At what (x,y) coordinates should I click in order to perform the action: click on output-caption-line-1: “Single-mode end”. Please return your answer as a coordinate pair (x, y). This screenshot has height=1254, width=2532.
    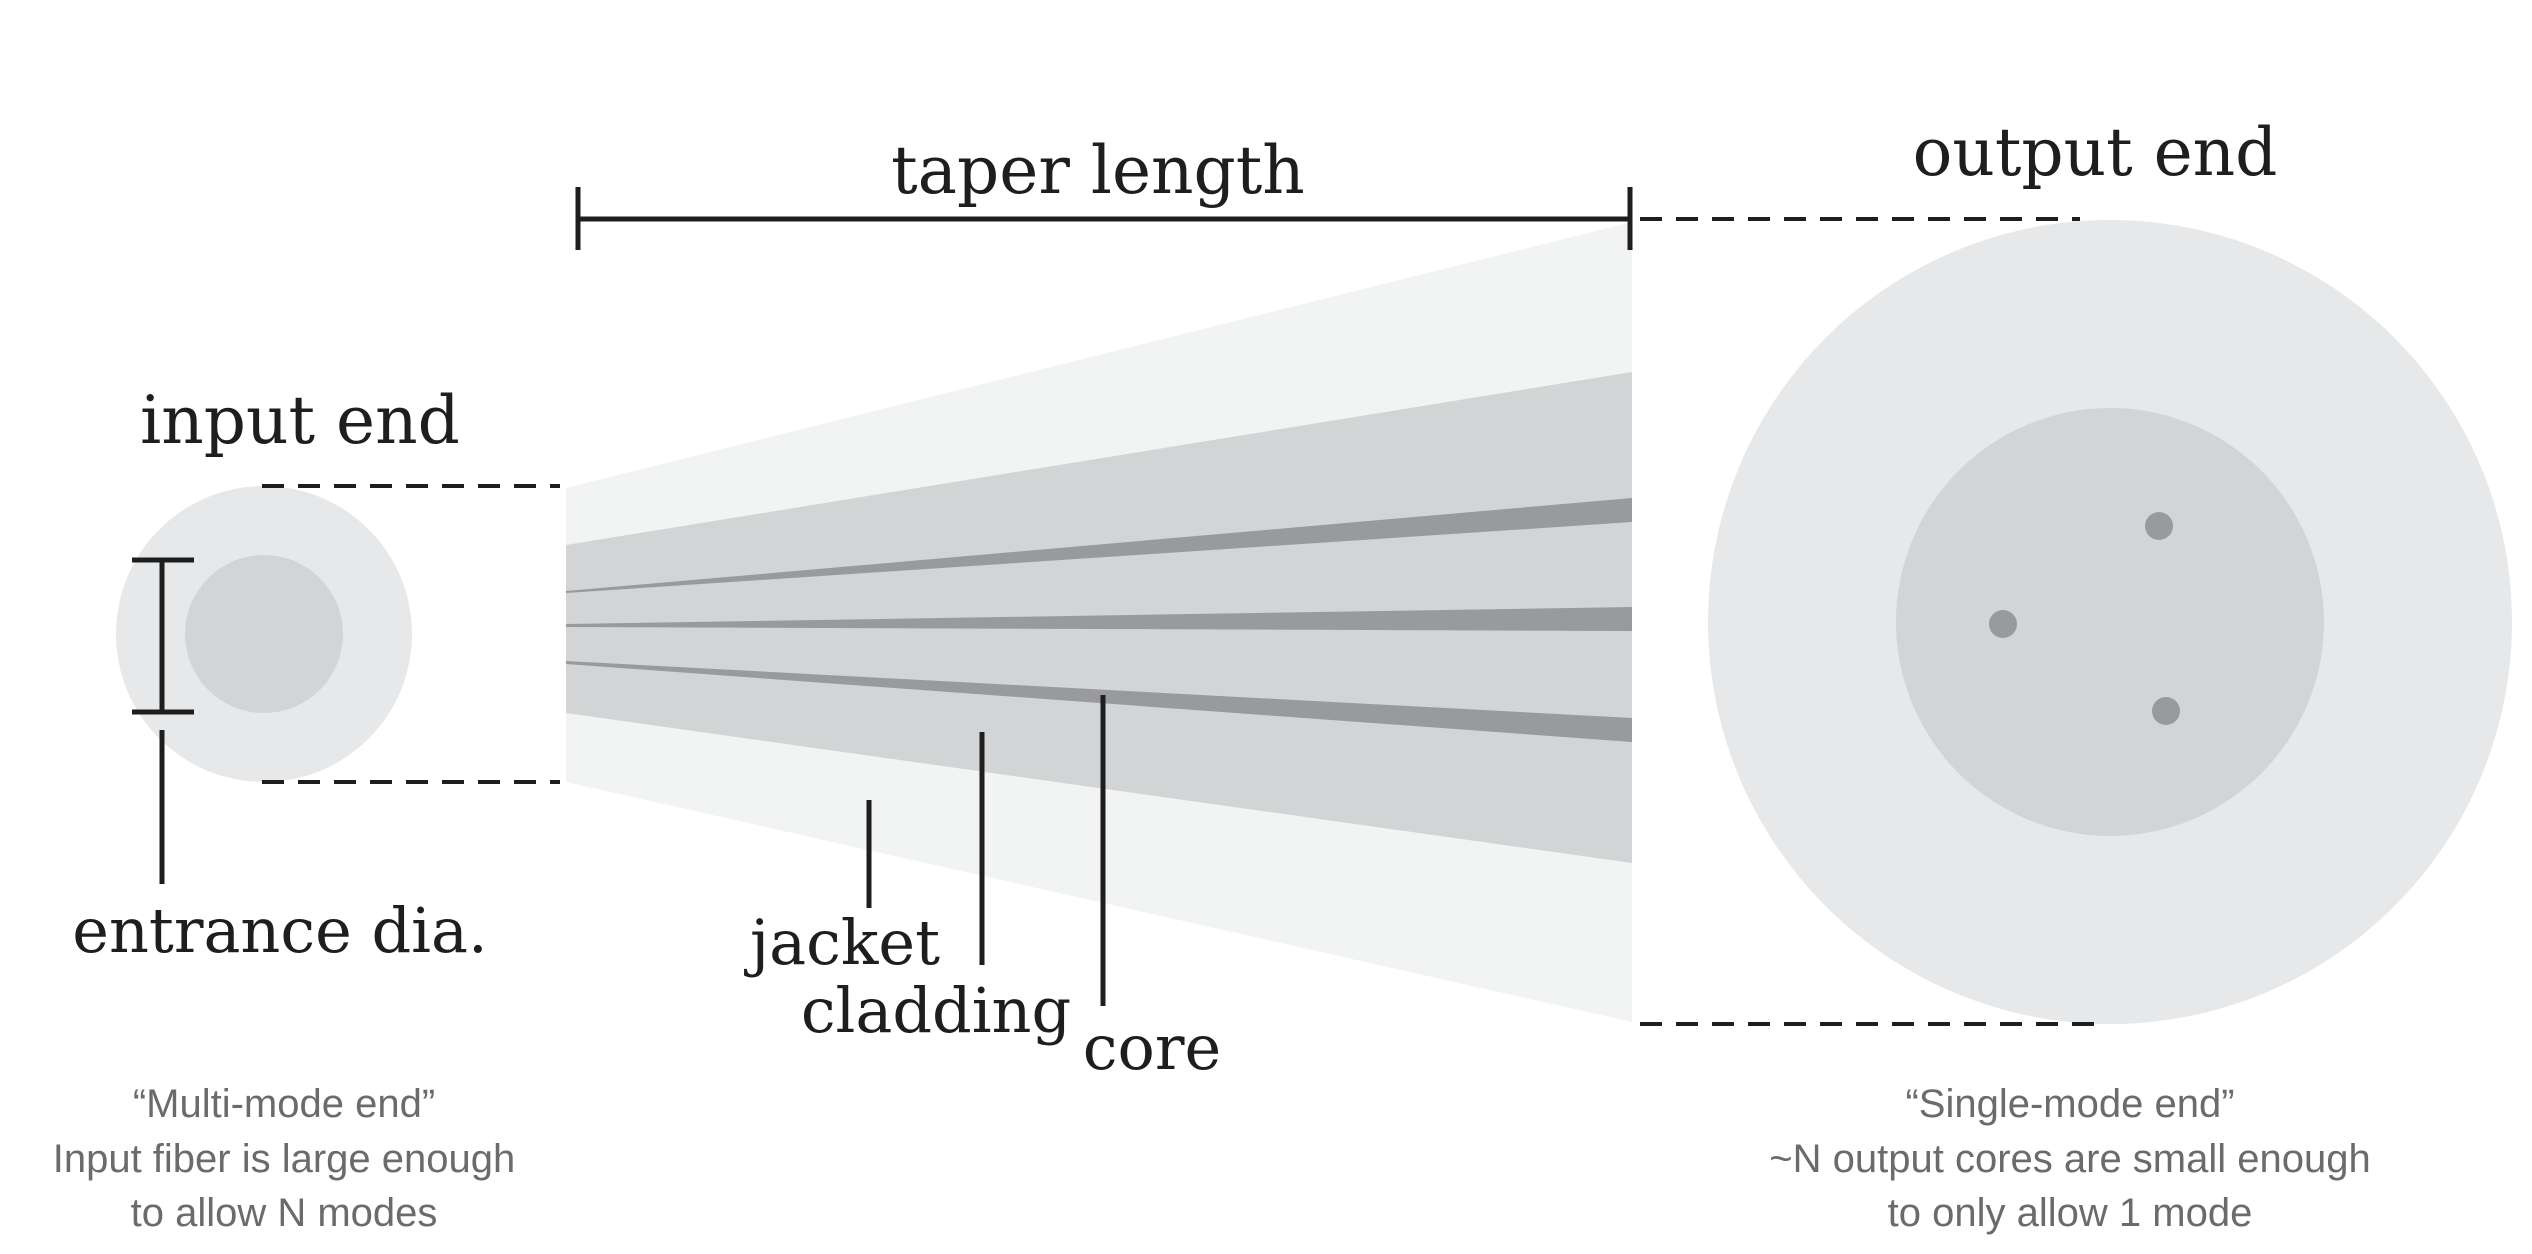
    Looking at the image, I should click on (2069, 1104).